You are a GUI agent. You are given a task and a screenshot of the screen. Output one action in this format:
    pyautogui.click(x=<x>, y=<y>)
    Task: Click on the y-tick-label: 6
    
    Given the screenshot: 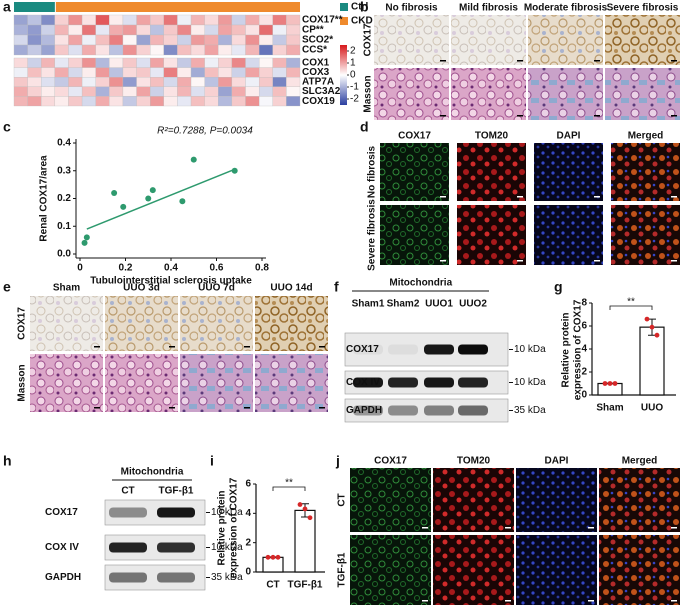 What is the action you would take?
    pyautogui.click(x=584, y=326)
    